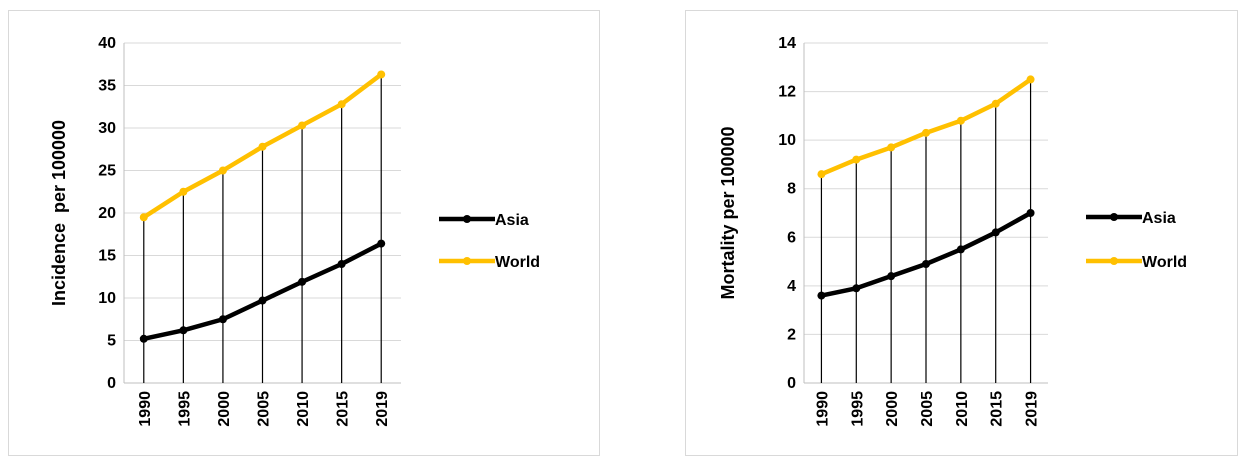 This screenshot has width=1247, height=456. What do you see at coordinates (107, 43) in the screenshot?
I see `y-tick-label: 40` at bounding box center [107, 43].